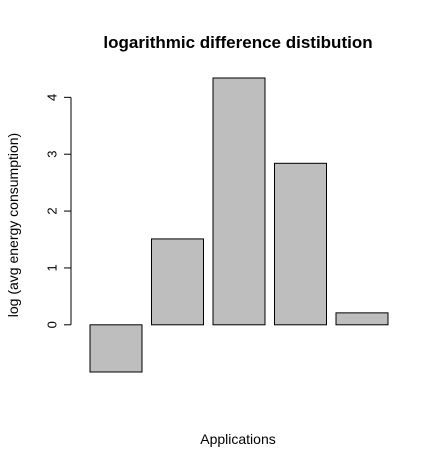 The image size is (439, 470). What do you see at coordinates (13, 225) in the screenshot?
I see `y-axis-label: log (avg energy consumption)` at bounding box center [13, 225].